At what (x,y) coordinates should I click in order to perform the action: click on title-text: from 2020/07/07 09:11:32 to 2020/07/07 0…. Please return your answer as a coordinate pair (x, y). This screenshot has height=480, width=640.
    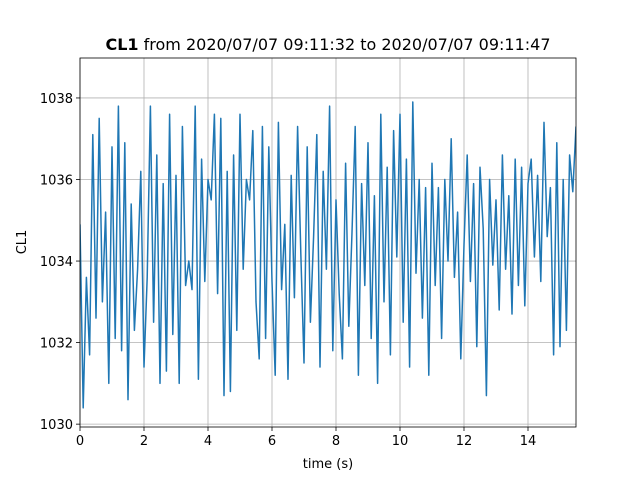
    Looking at the image, I should click on (347, 44).